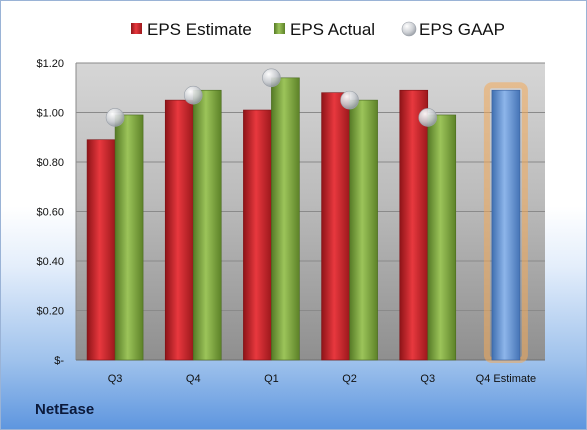  I want to click on legend-item: EPS Actual, so click(324, 29).